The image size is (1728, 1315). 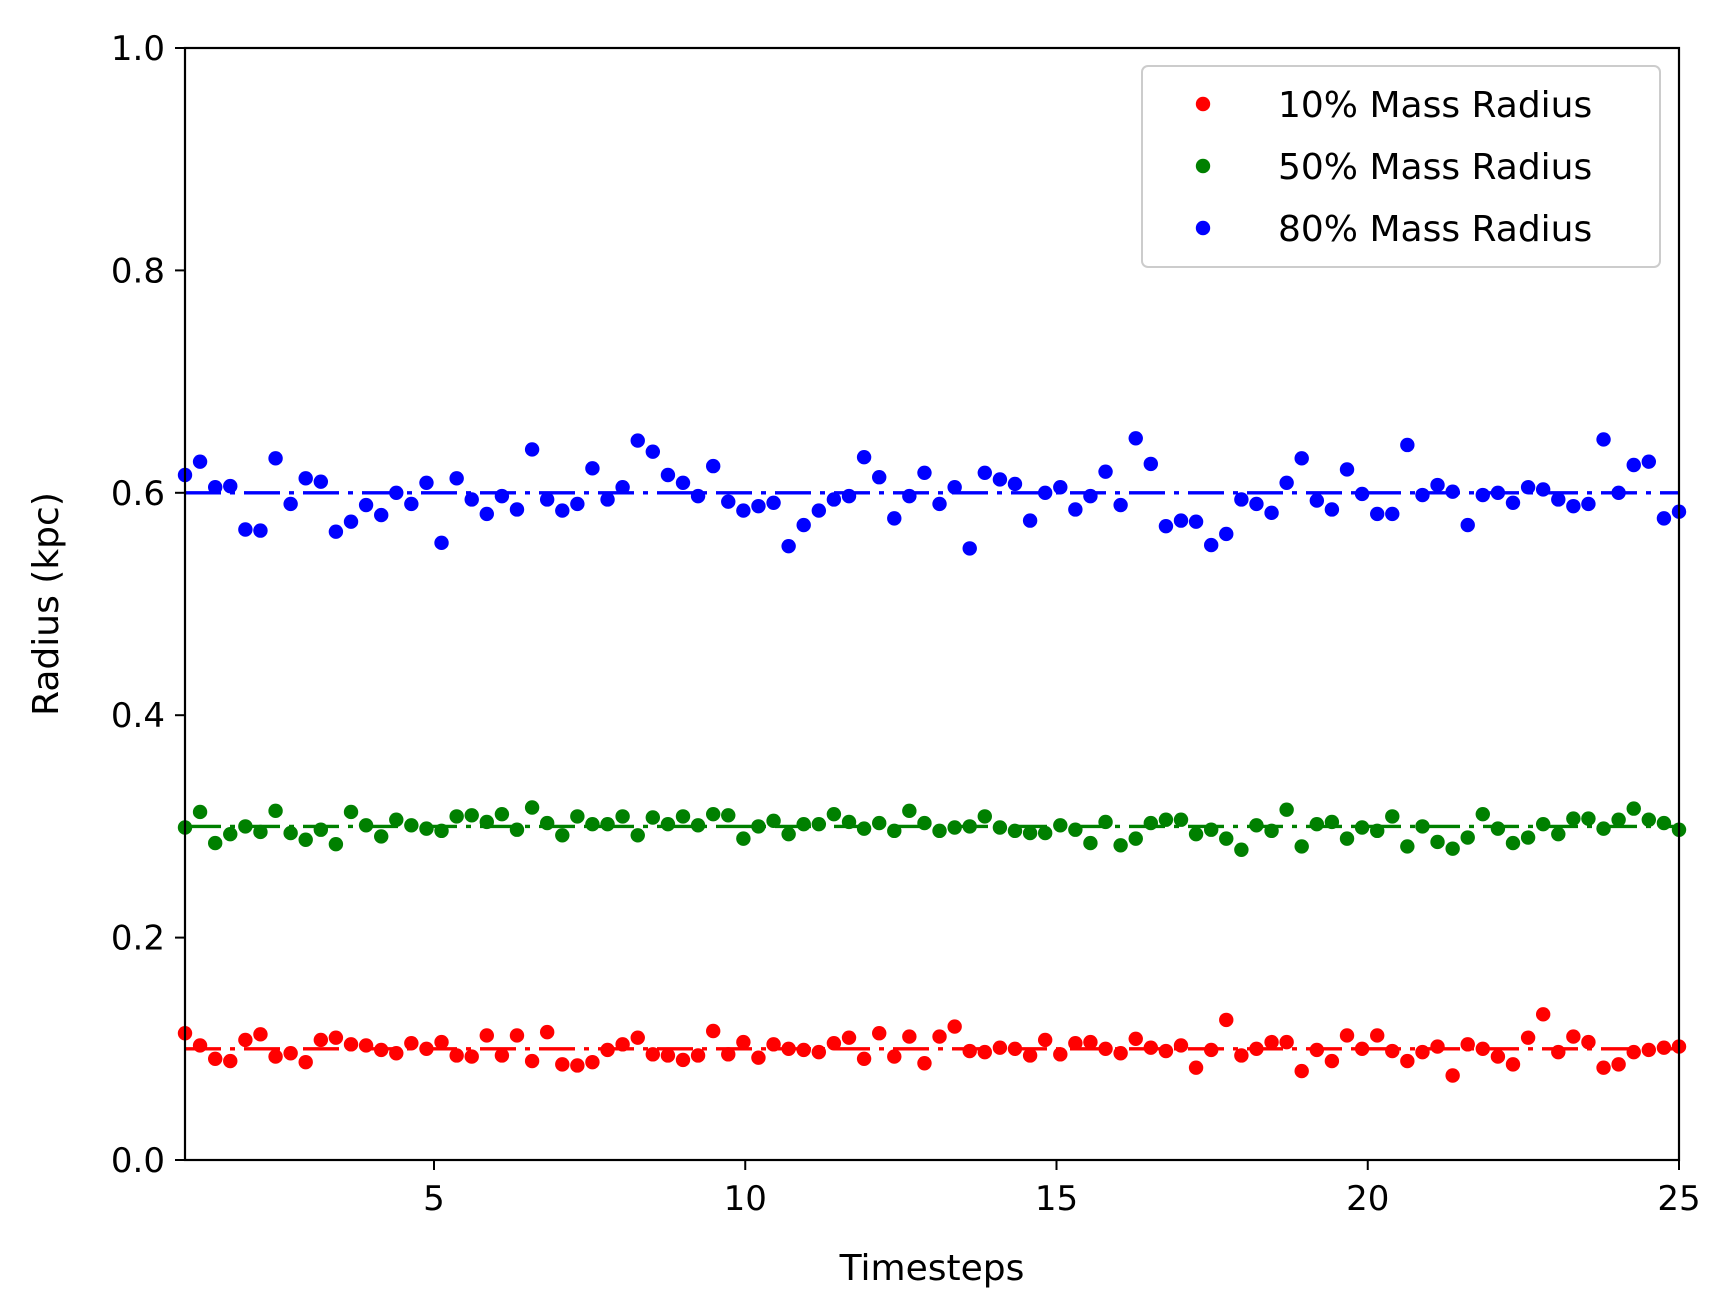 What do you see at coordinates (1367, 1199) in the screenshot?
I see `x-tick-label: 20` at bounding box center [1367, 1199].